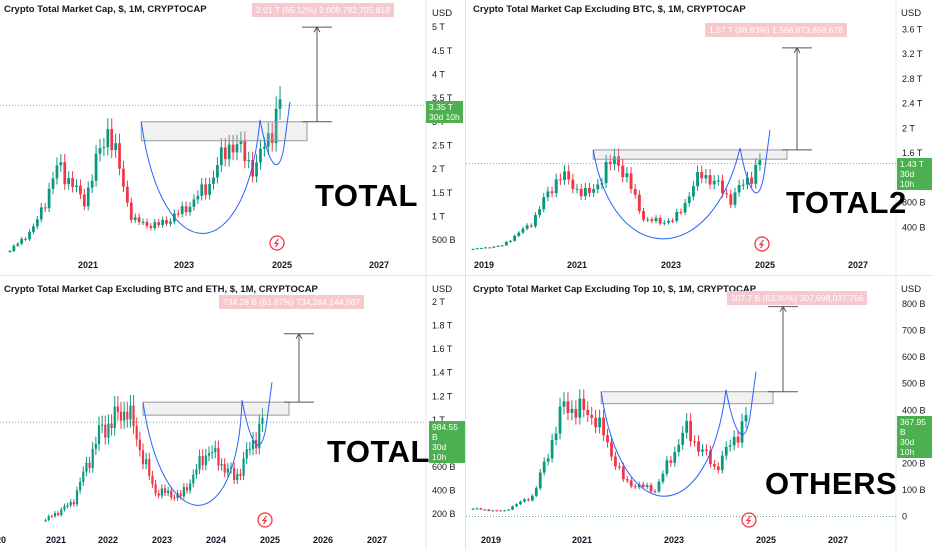 Image resolution: width=932 pixels, height=550 pixels. I want to click on chart-label: TOTAL3, so click(387, 451).